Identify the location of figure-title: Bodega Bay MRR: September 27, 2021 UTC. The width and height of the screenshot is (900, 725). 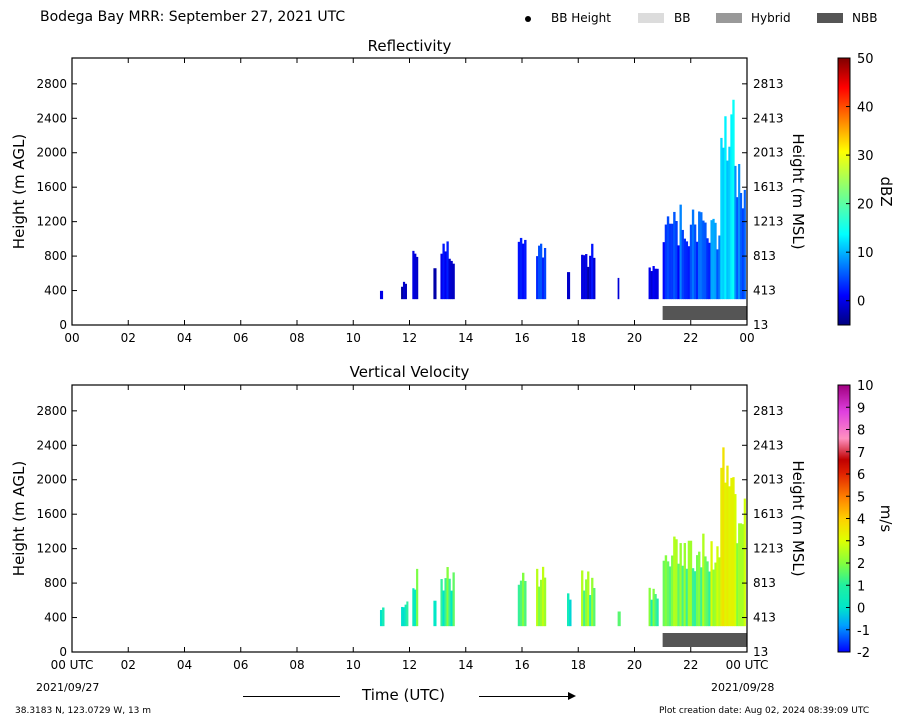
(193, 17).